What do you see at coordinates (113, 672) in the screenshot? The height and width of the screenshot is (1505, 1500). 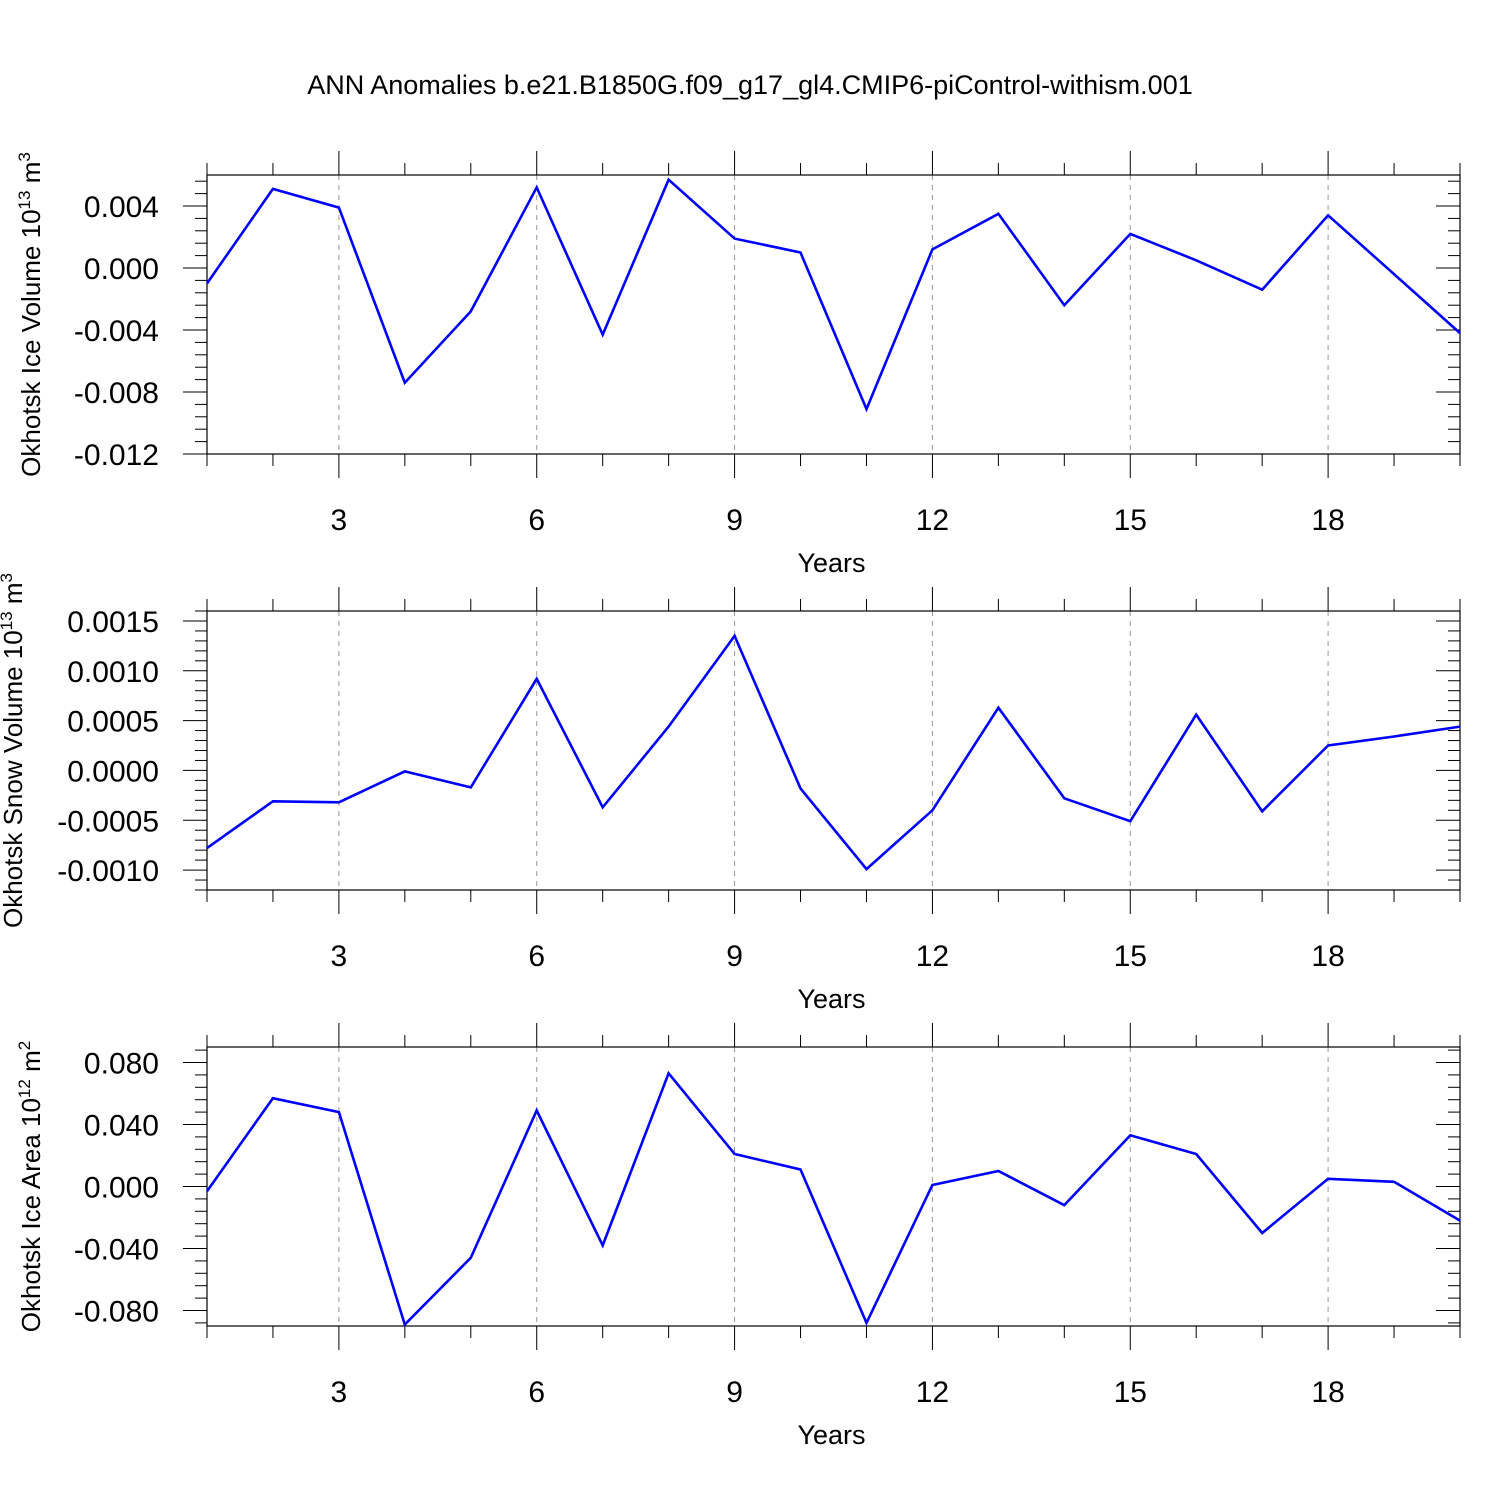 I see `y-tick-label: 0.0010` at bounding box center [113, 672].